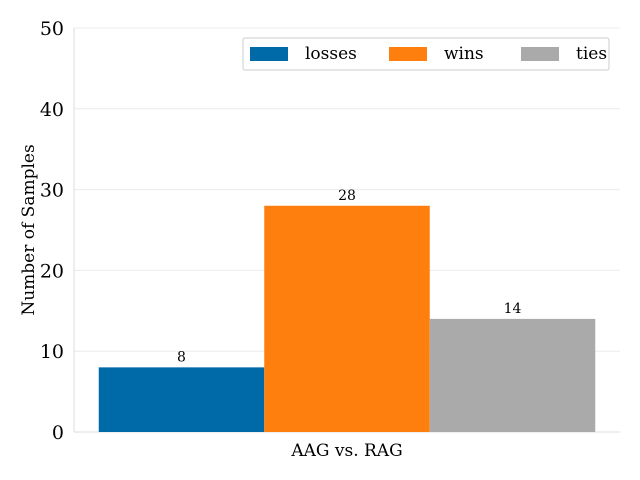 The height and width of the screenshot is (480, 640). Describe the element at coordinates (52, 231) in the screenshot. I see `y-tick-labels: 0 10 20 30 40 50` at that location.